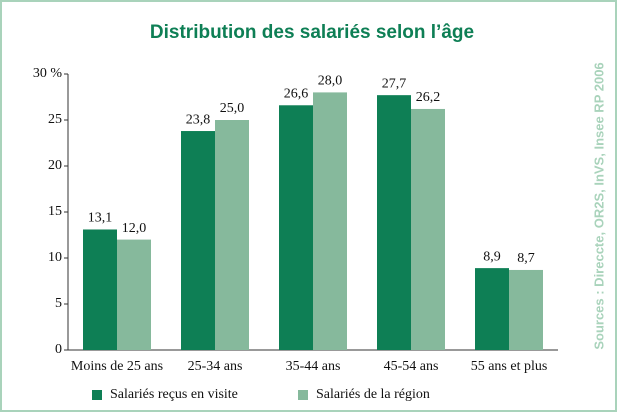 This screenshot has width=617, height=412. Describe the element at coordinates (232, 108) in the screenshot. I see `value-label: 25,0` at that location.